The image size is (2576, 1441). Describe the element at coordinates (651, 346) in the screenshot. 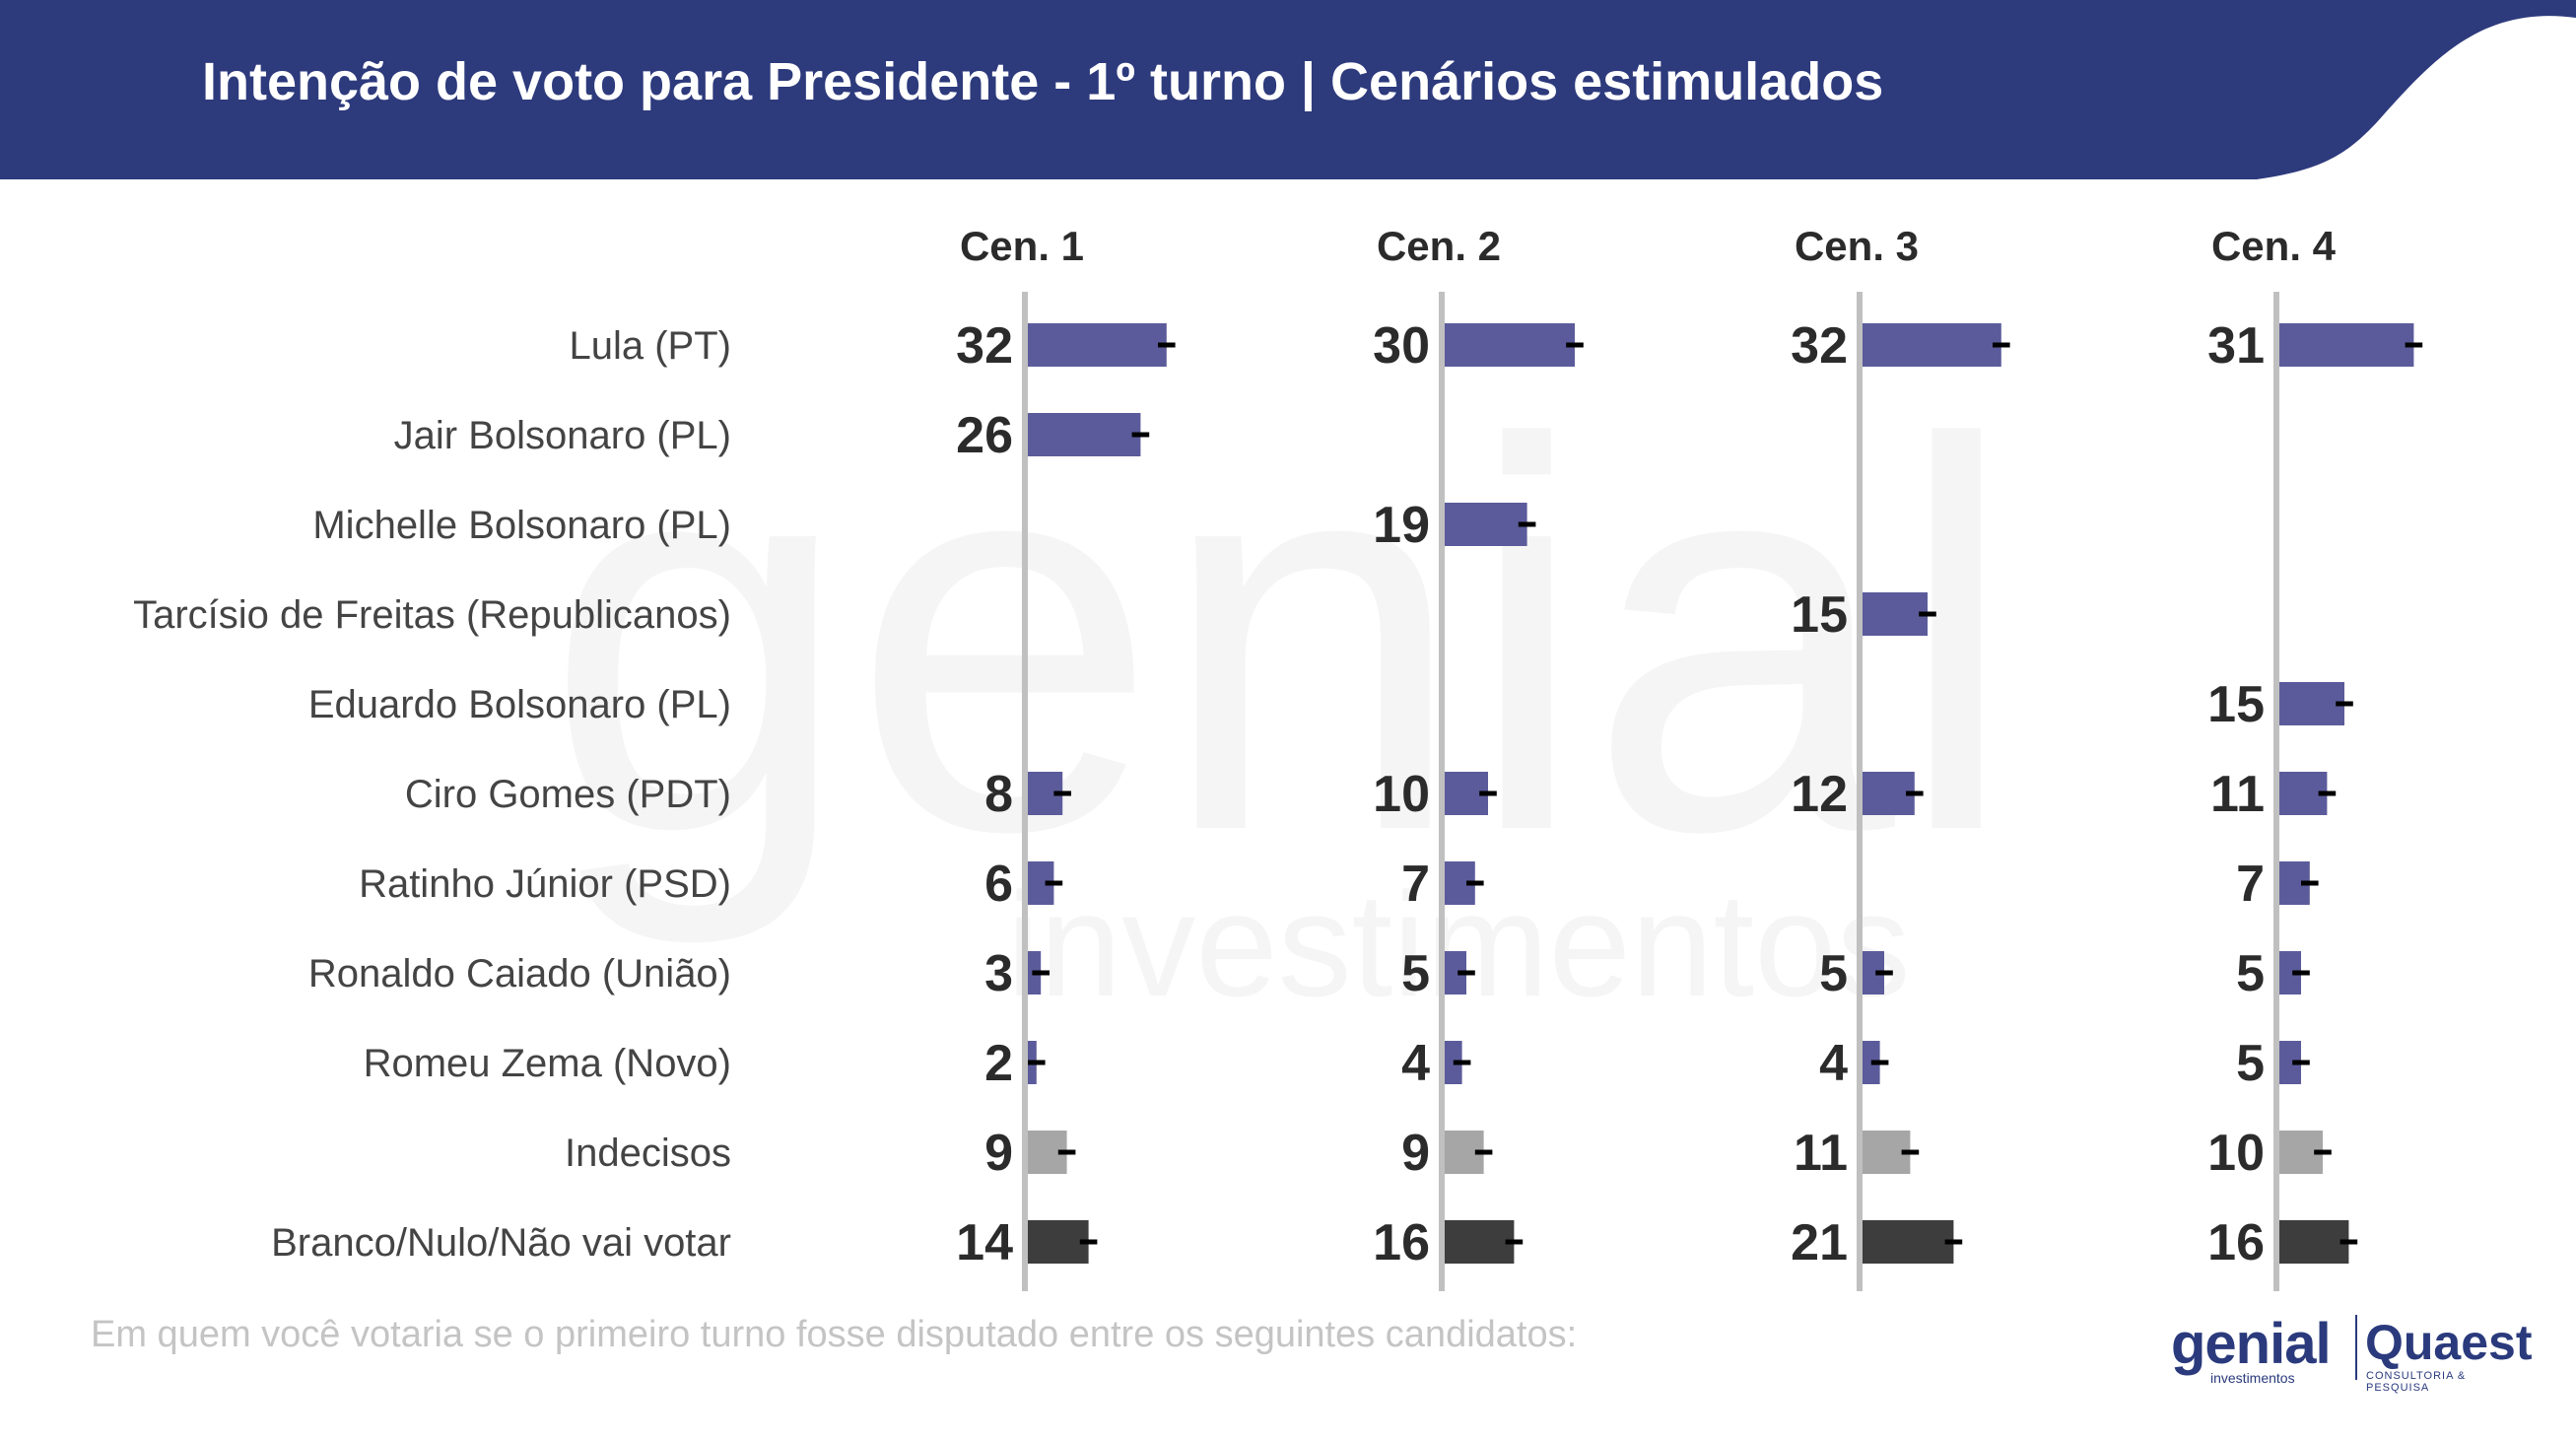

I see `category-label: Lula (PT)` at that location.